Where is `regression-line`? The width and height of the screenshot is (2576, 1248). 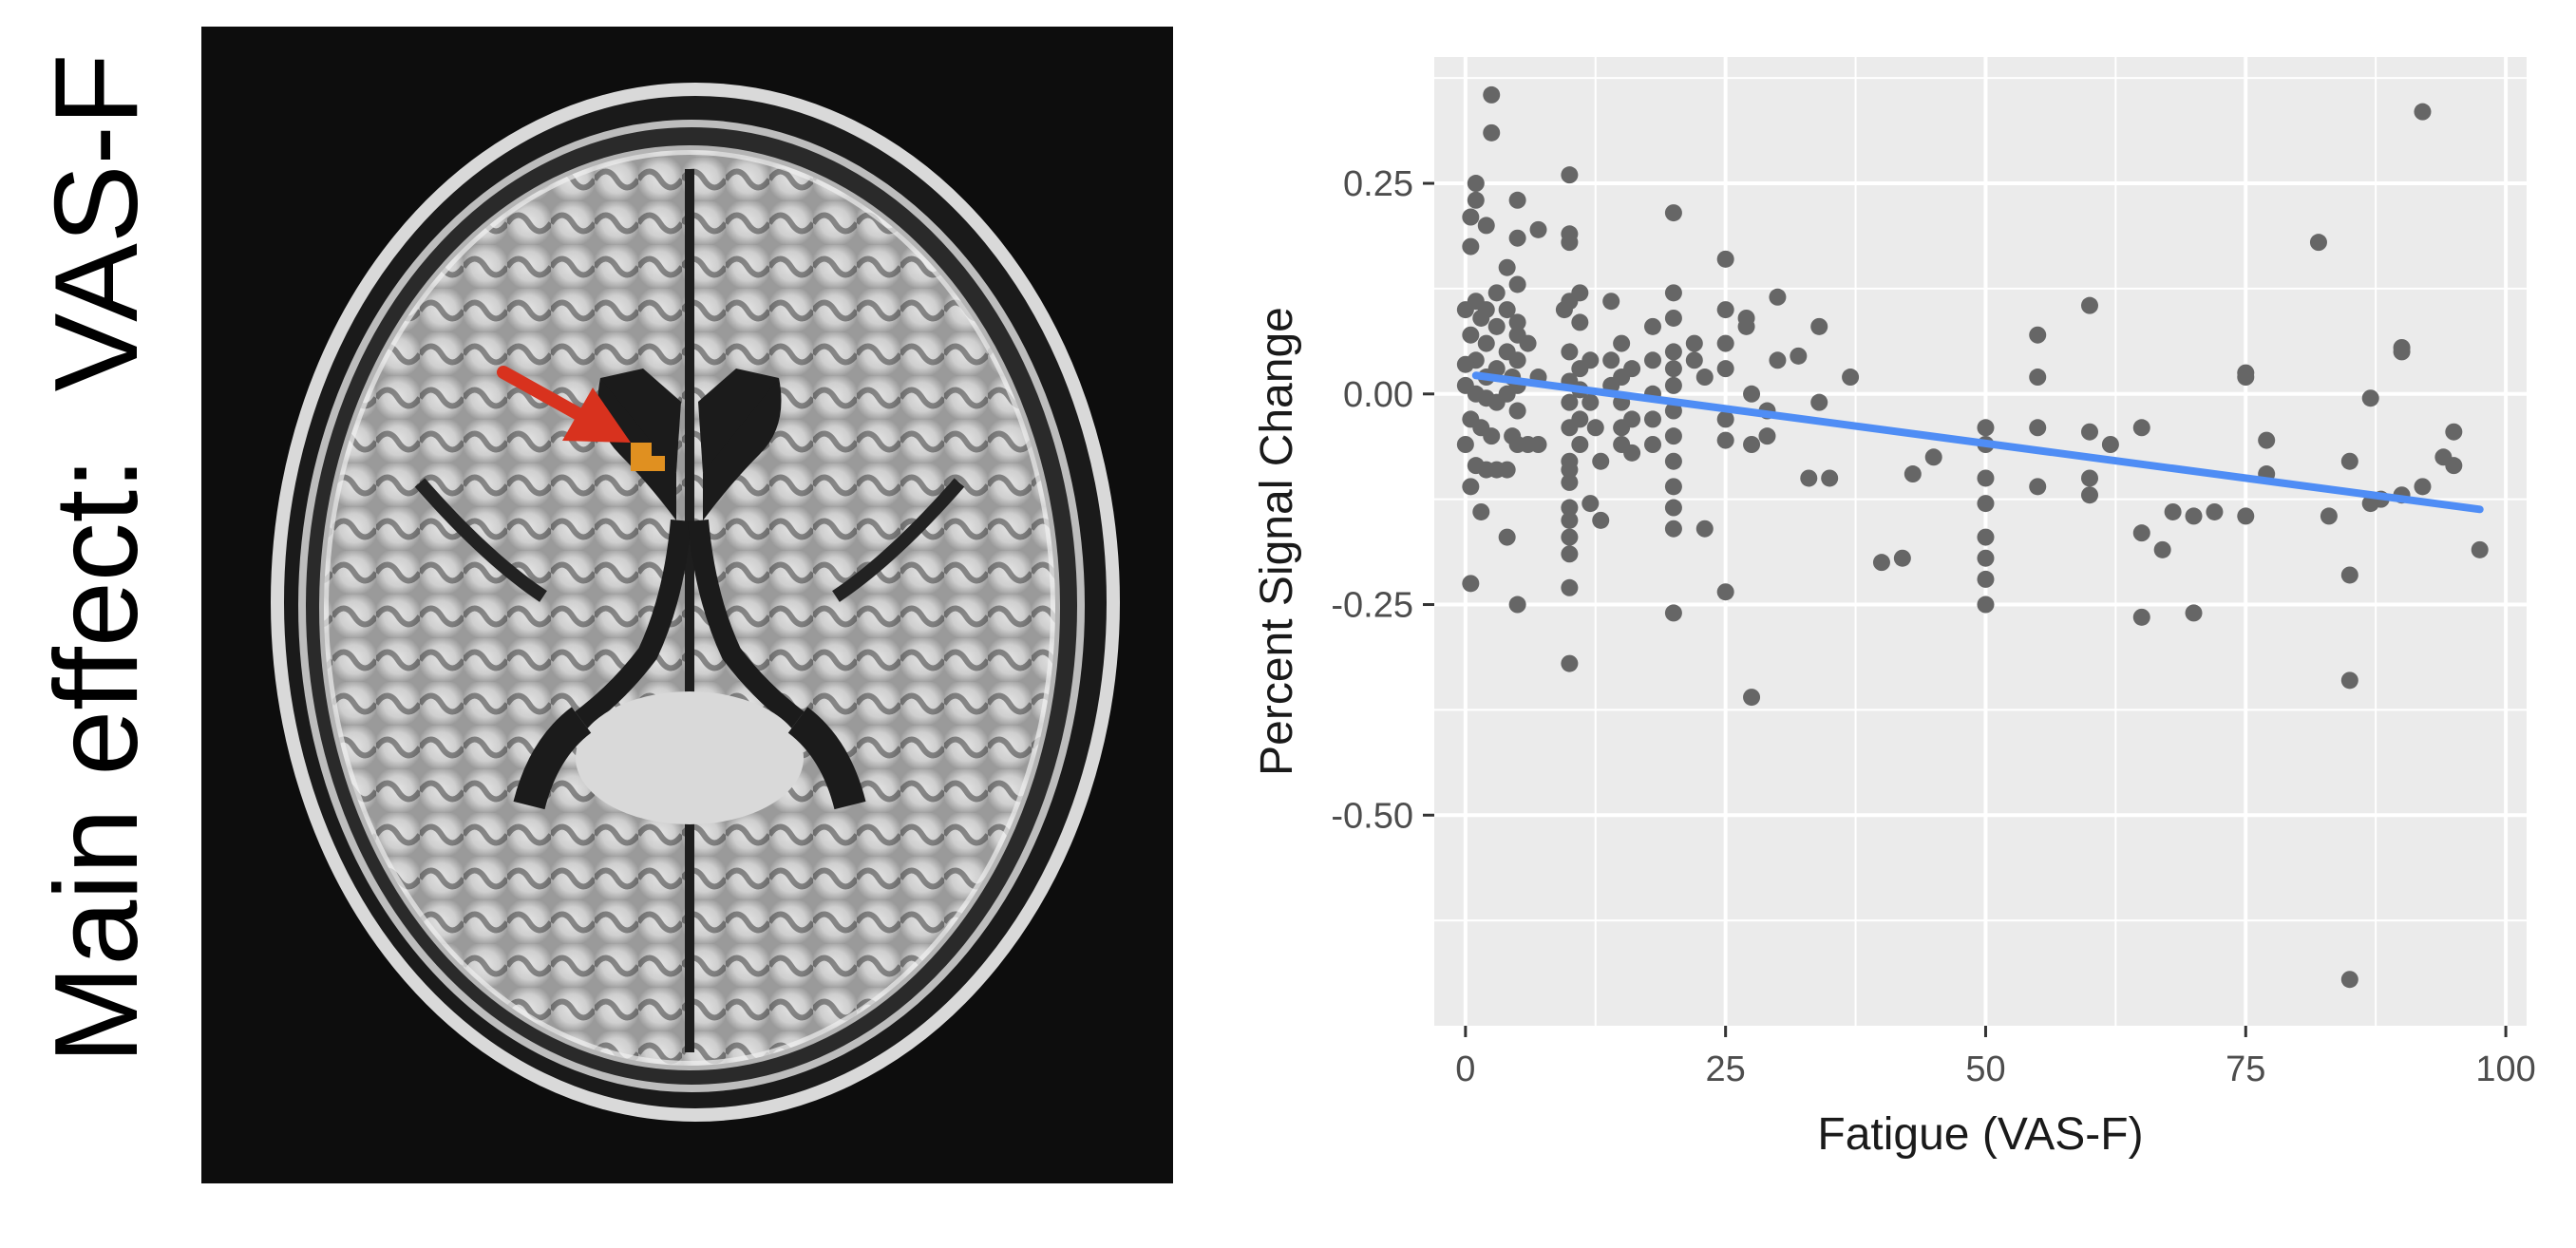 regression-line is located at coordinates (1977, 442).